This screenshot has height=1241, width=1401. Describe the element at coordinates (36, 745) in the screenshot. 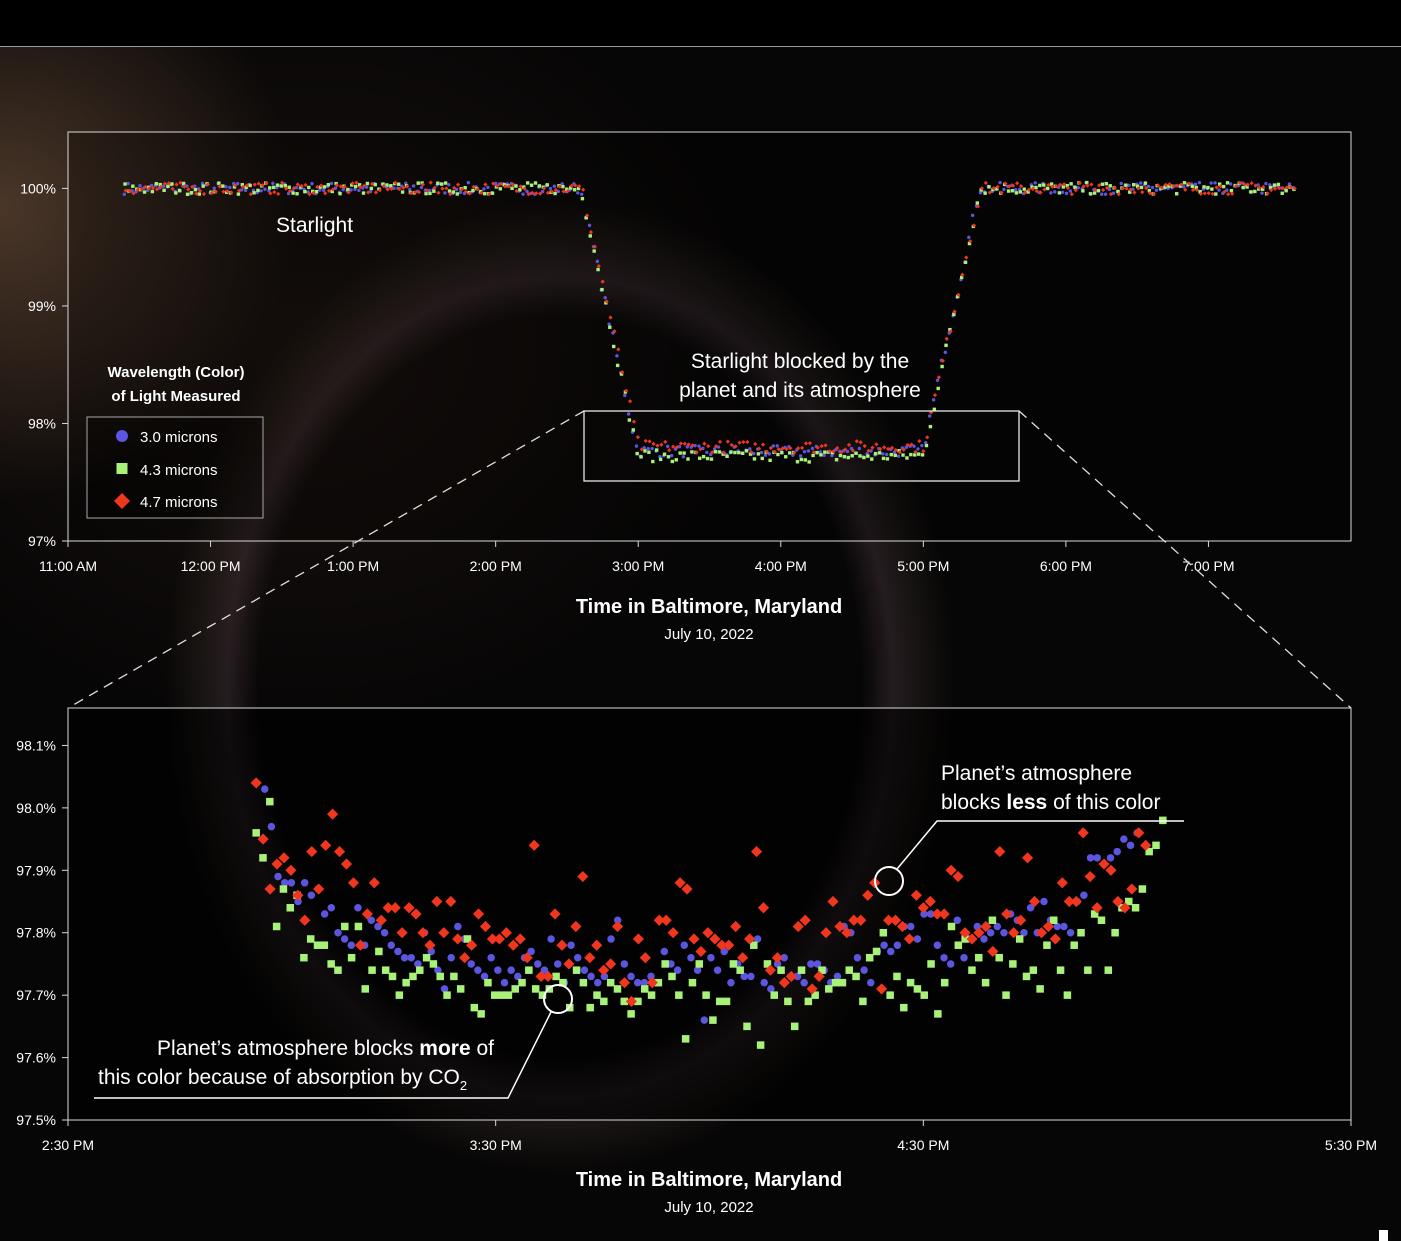

I see `bottom-y-tick-label: 98.1%` at that location.